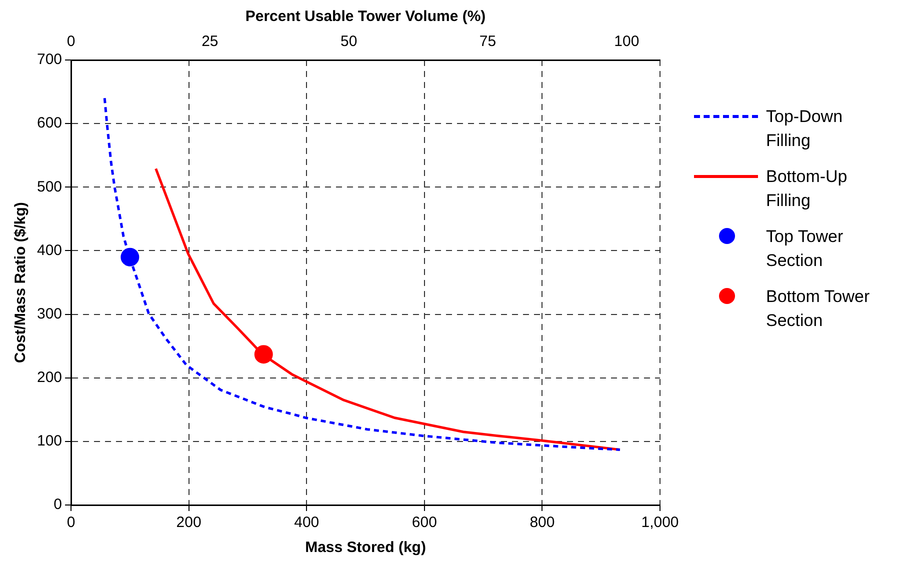  I want to click on x-axis-title: Mass Stored (kg), so click(365, 547).